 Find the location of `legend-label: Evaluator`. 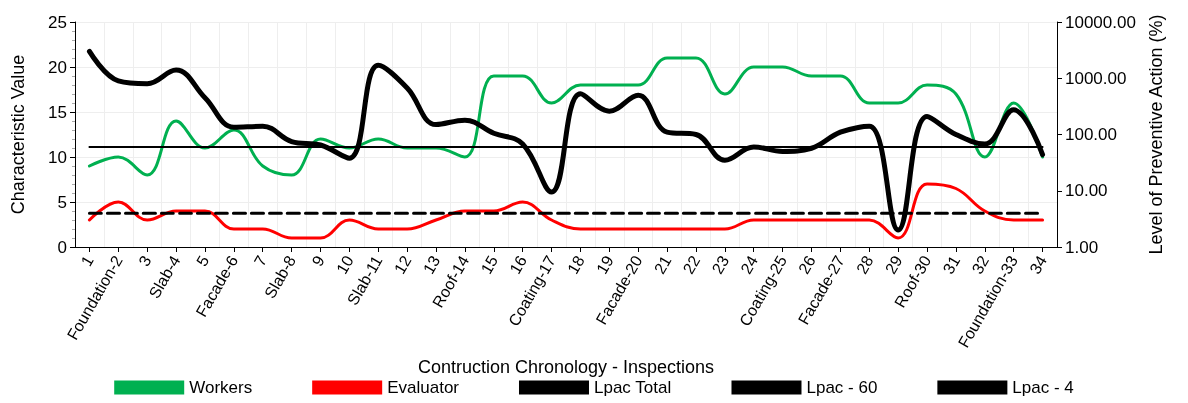

legend-label: Evaluator is located at coordinates (423, 387).